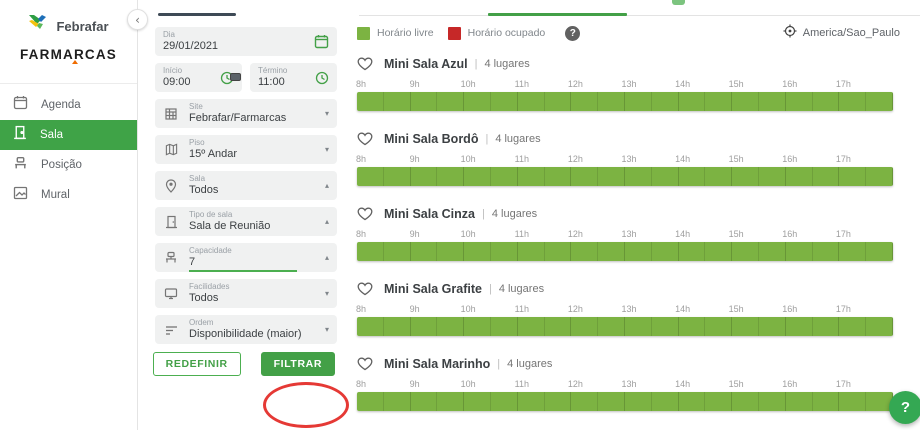 Image resolution: width=920 pixels, height=430 pixels. What do you see at coordinates (573, 33) in the screenshot?
I see `help-icon: ?` at bounding box center [573, 33].